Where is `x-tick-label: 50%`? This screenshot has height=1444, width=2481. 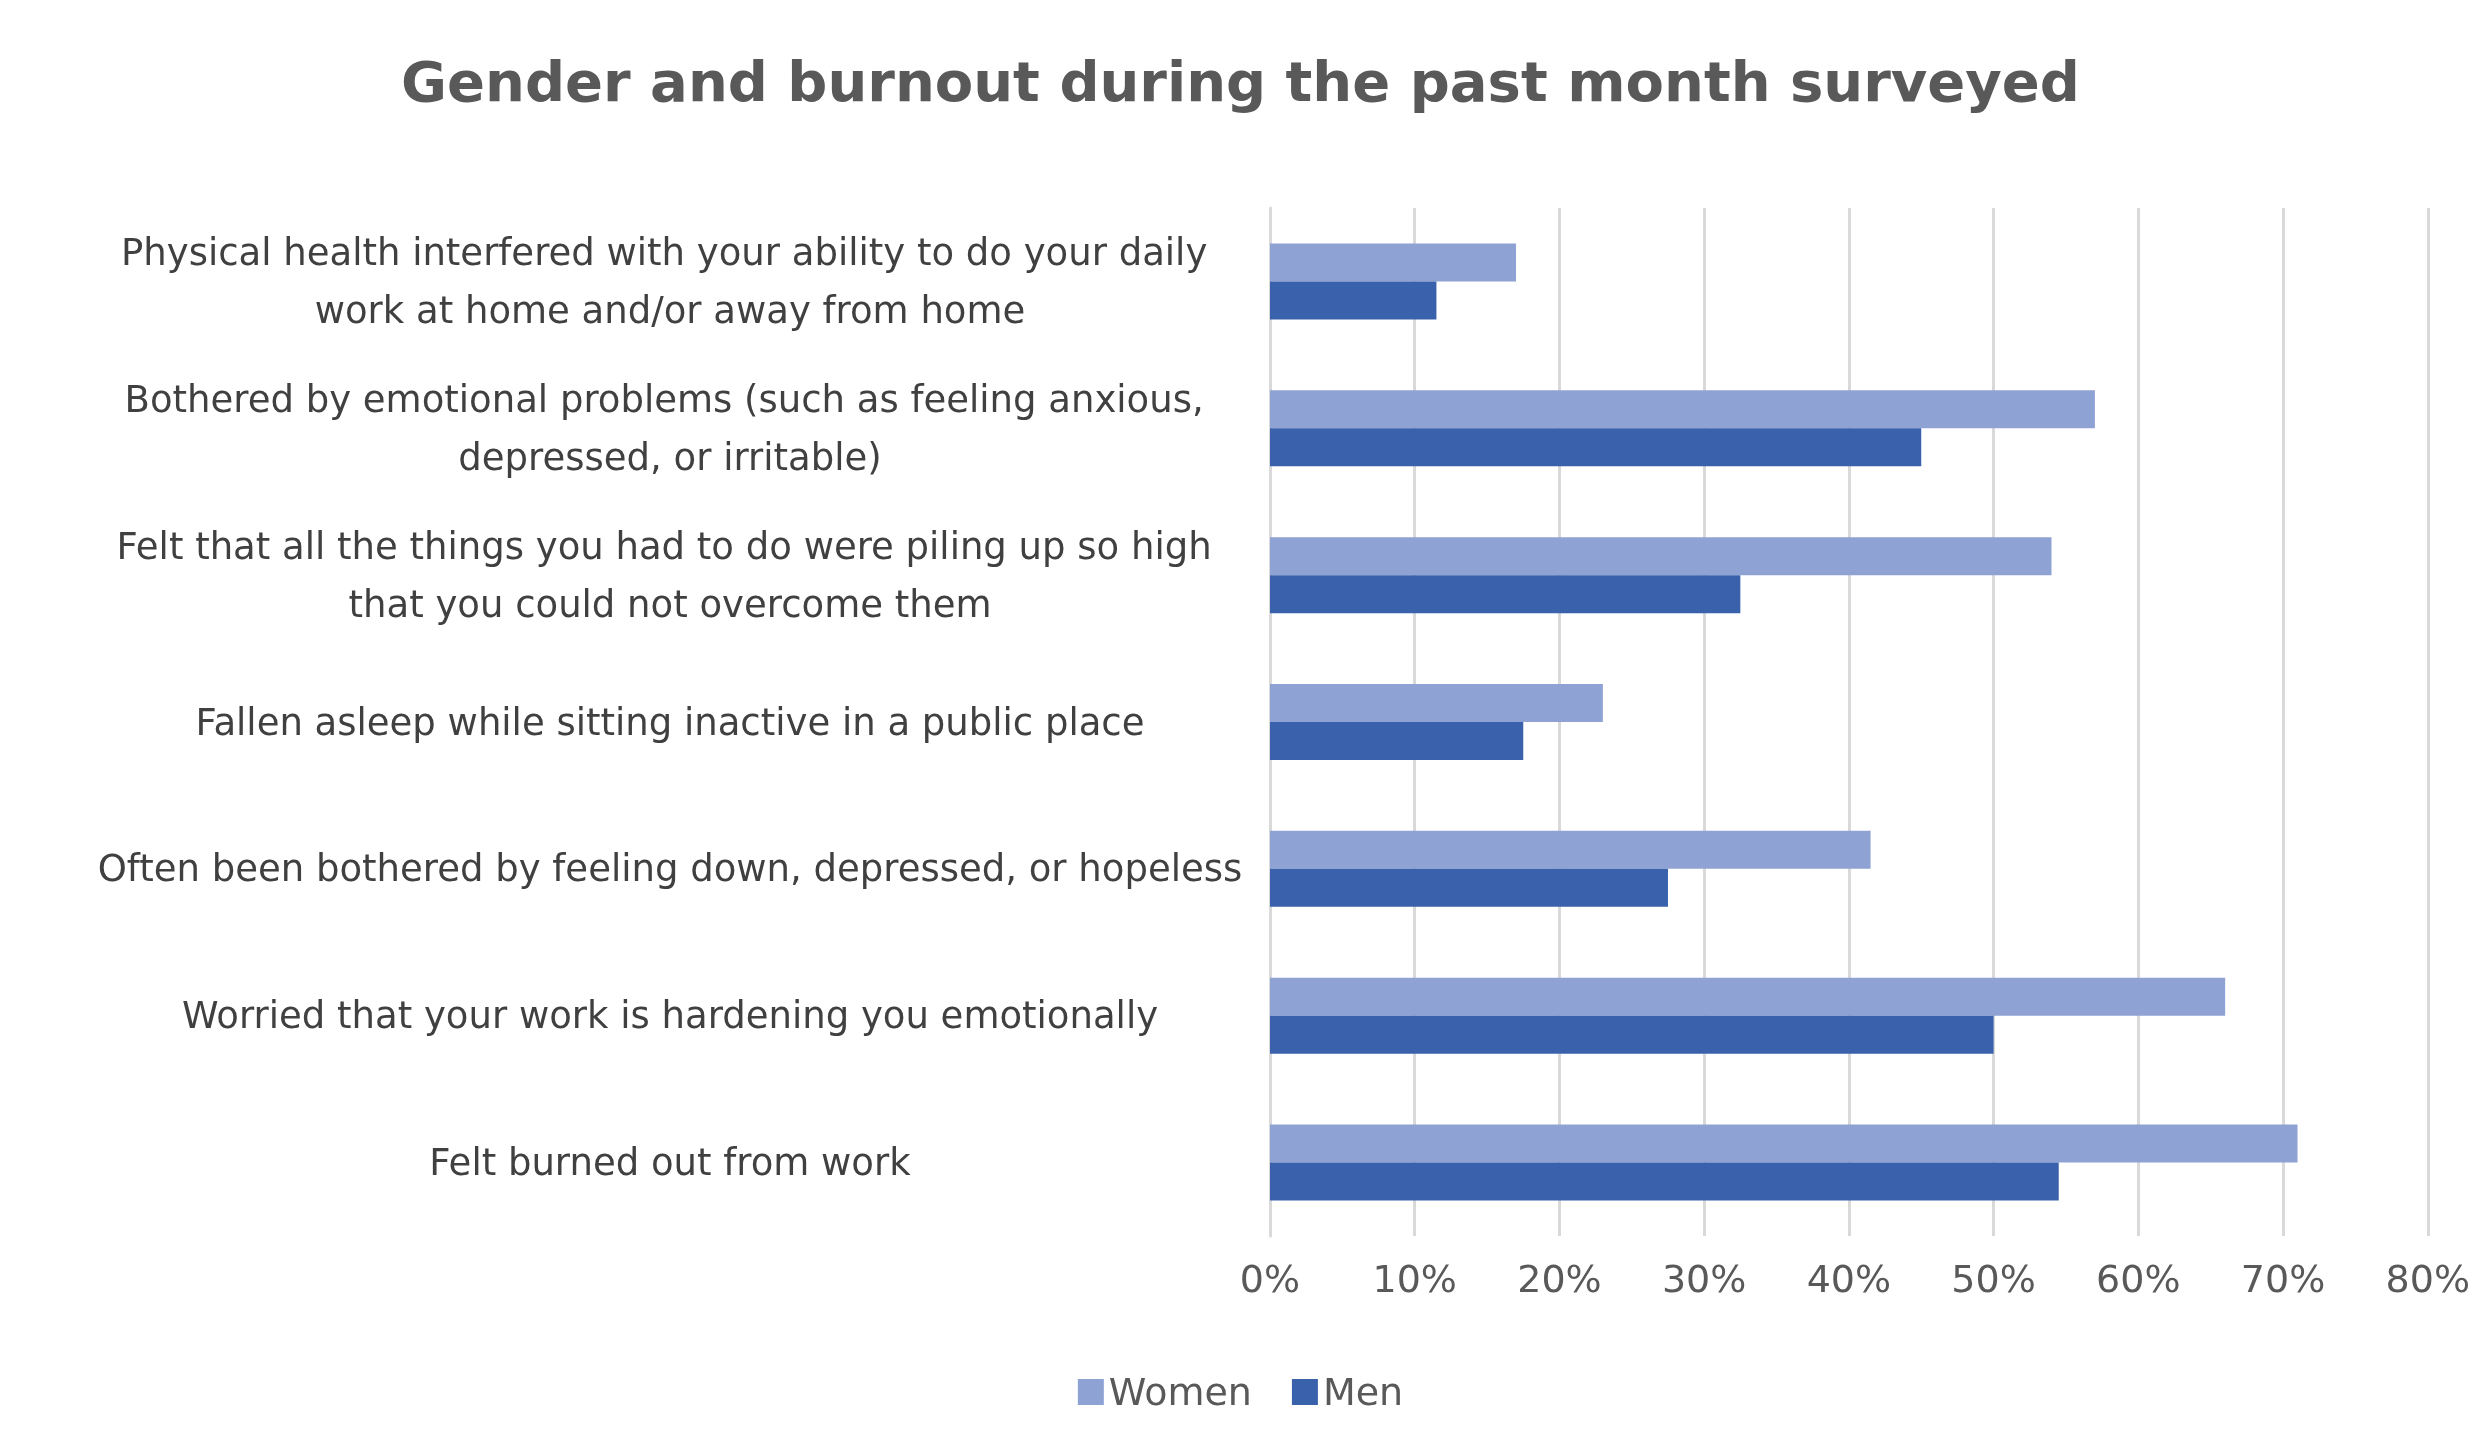 x-tick-label: 50% is located at coordinates (1993, 1279).